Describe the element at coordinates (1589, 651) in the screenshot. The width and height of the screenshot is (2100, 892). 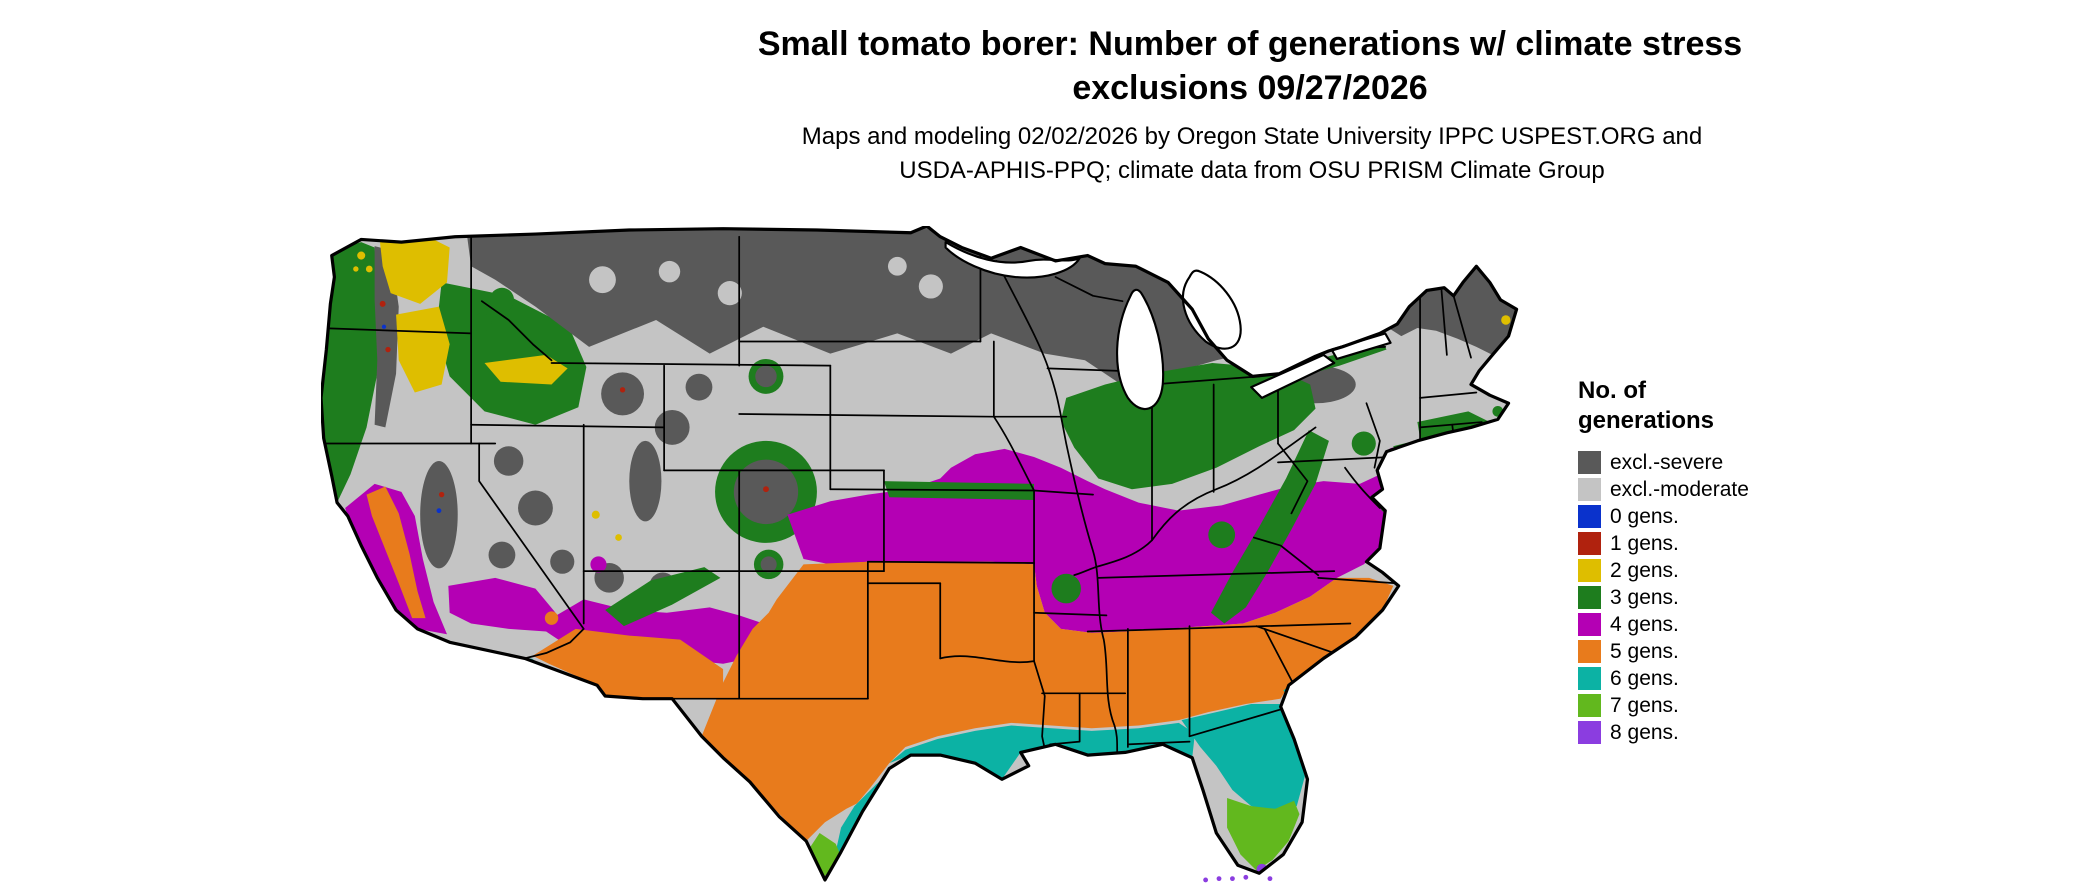
I see `legend-swatch-5gens` at that location.